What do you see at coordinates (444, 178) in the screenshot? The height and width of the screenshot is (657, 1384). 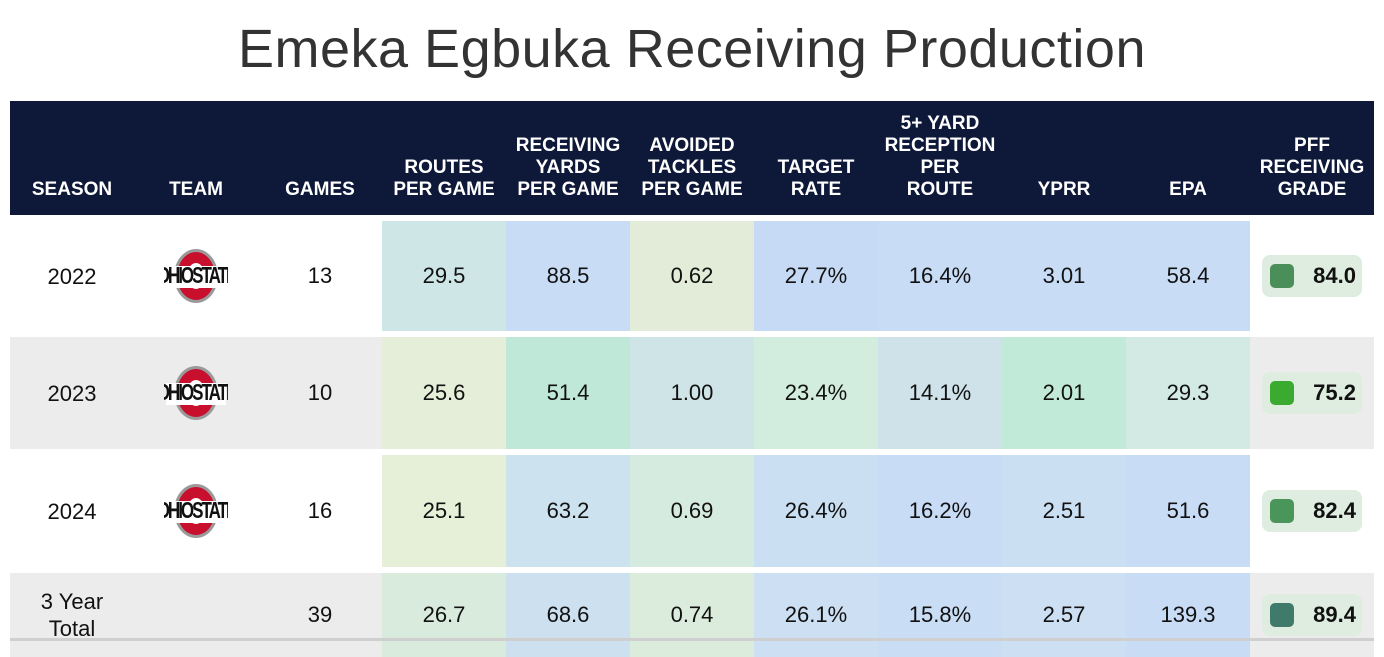 I see `header-routes: ROUTES PER GAME` at bounding box center [444, 178].